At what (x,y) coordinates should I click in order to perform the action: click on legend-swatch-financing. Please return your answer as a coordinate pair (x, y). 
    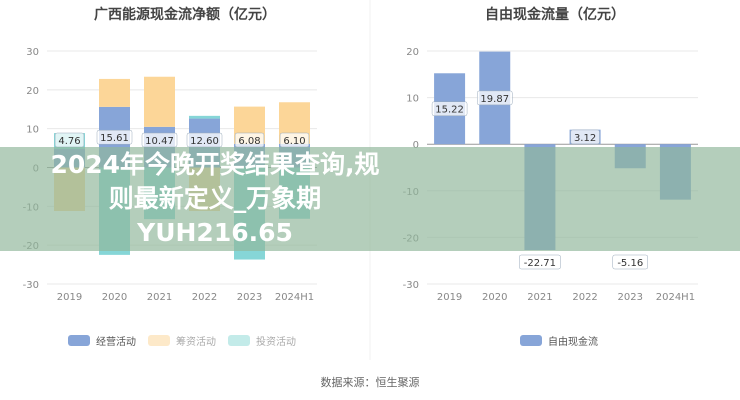
    Looking at the image, I should click on (159, 340).